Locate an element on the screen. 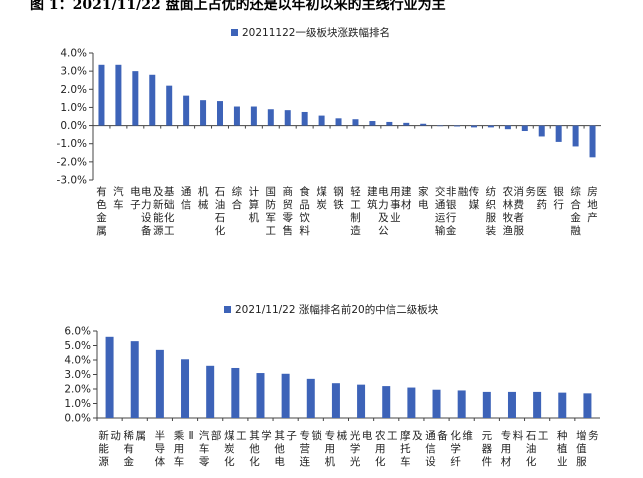  bars-bottom is located at coordinates (348, 377).